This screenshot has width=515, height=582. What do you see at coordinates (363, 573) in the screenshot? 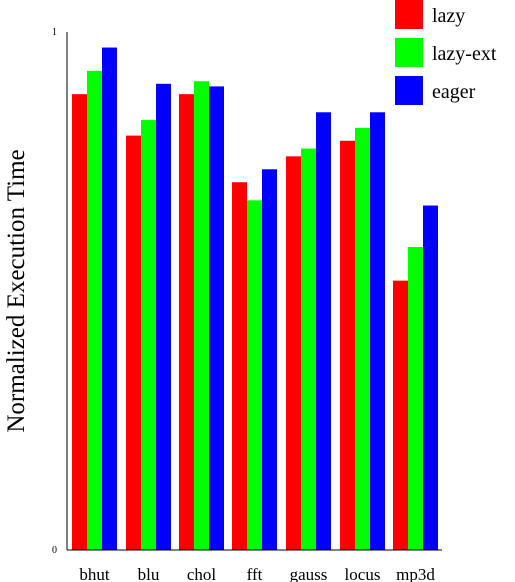
I see `x-tick-label-locus: locus` at bounding box center [363, 573].